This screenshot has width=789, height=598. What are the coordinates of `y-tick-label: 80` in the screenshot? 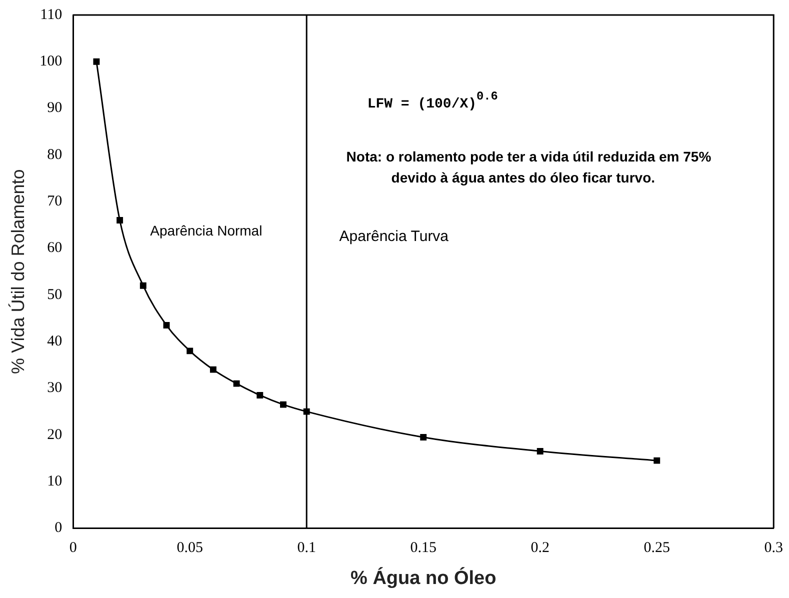 It's located at (54, 154).